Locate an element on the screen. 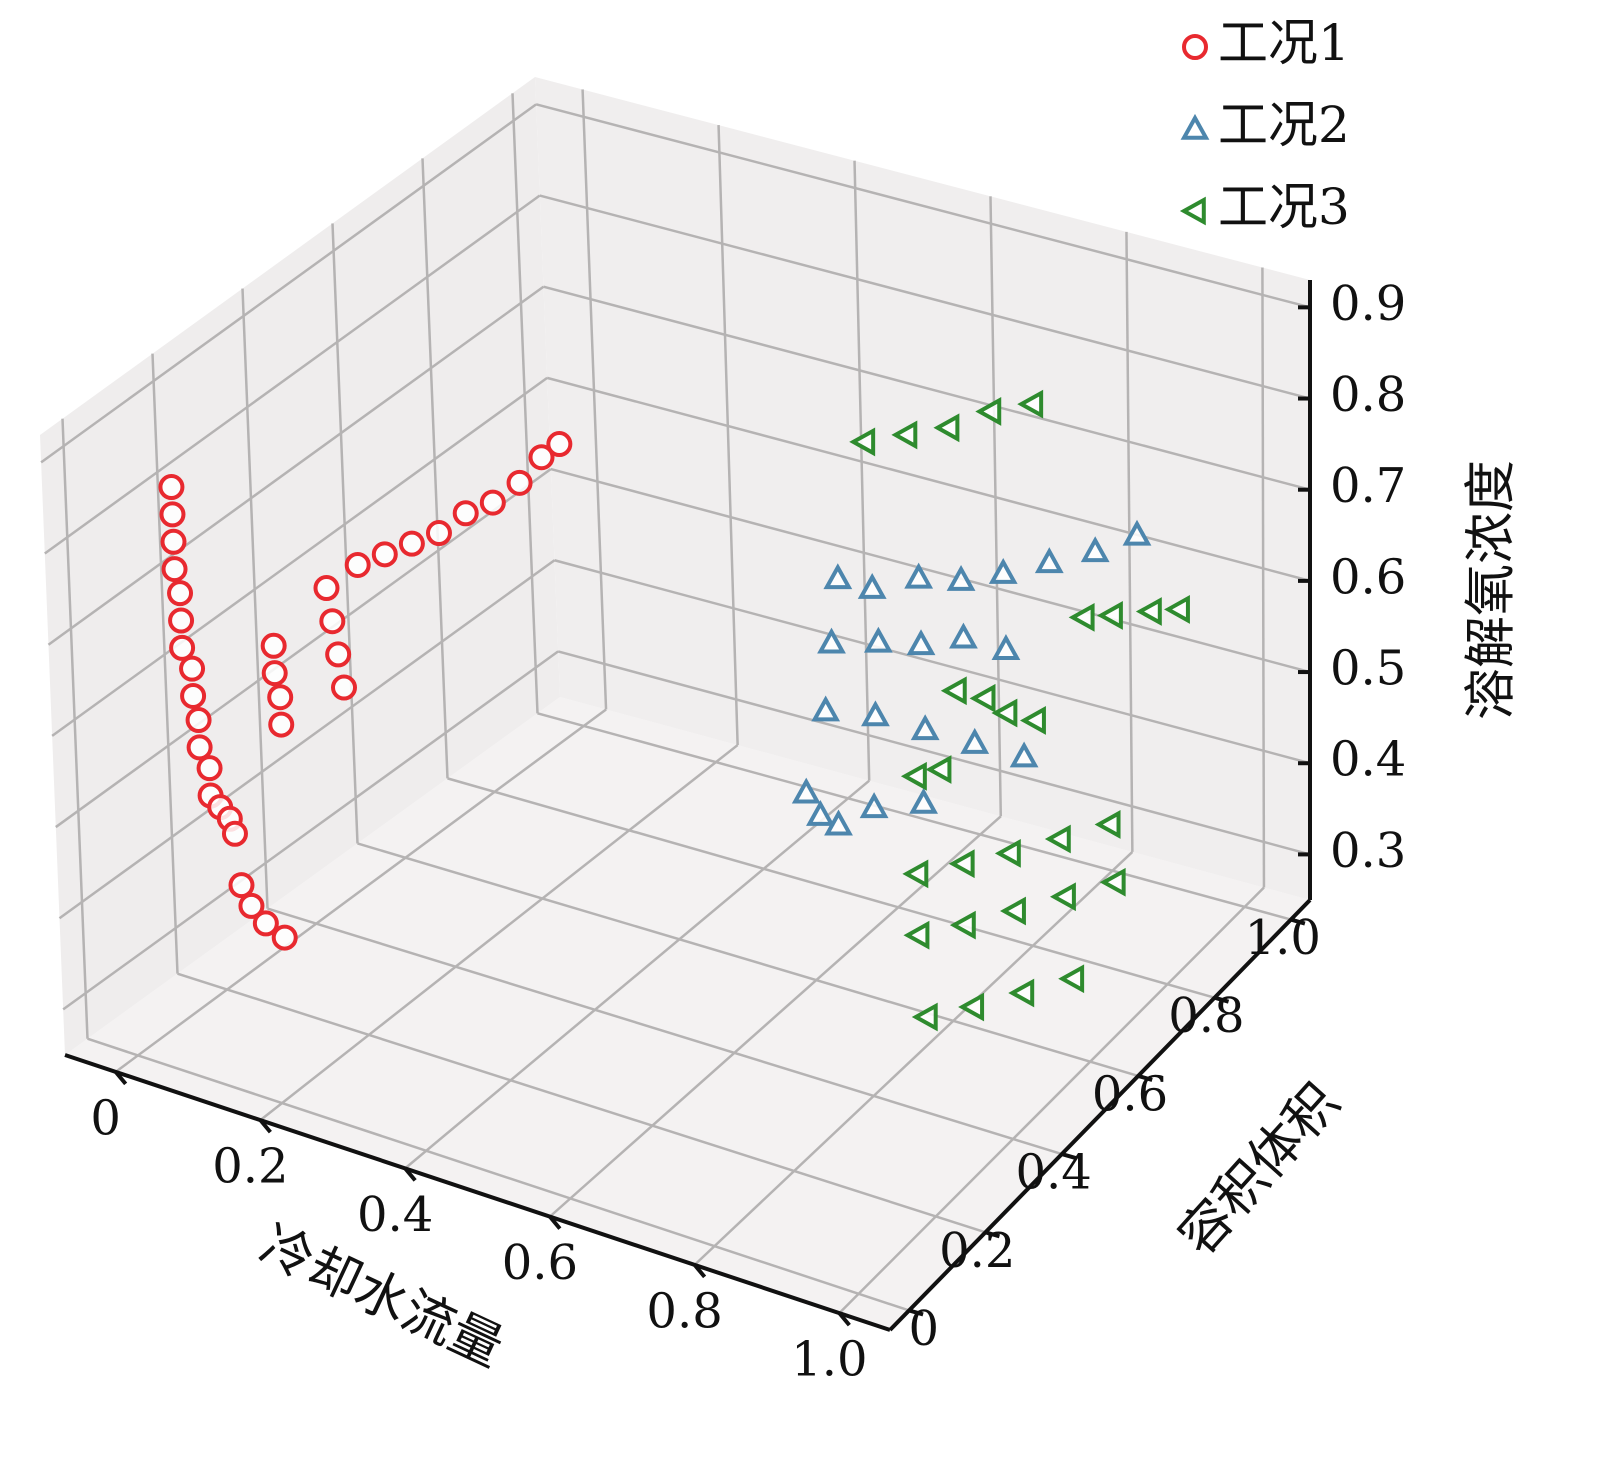 The image size is (1607, 1471). y-axis-label: 容积体积 is located at coordinates (1260, 1169).